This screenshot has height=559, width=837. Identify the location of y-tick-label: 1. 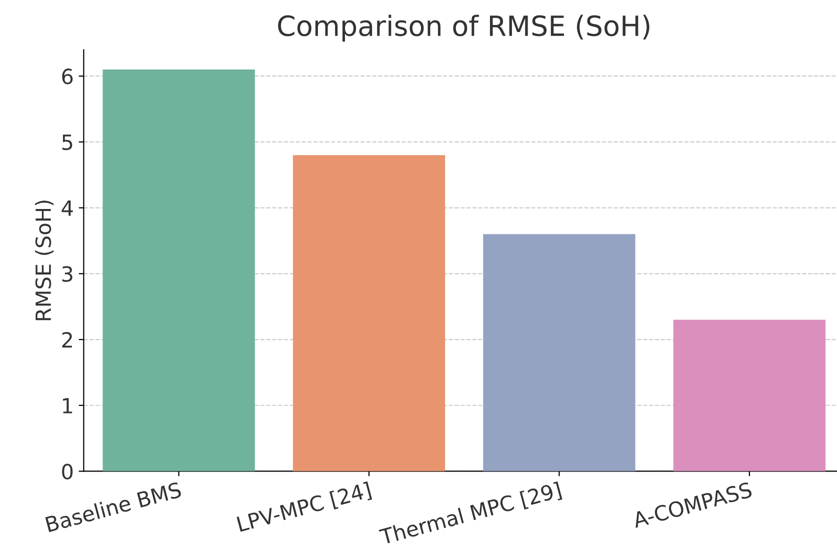
(67, 406).